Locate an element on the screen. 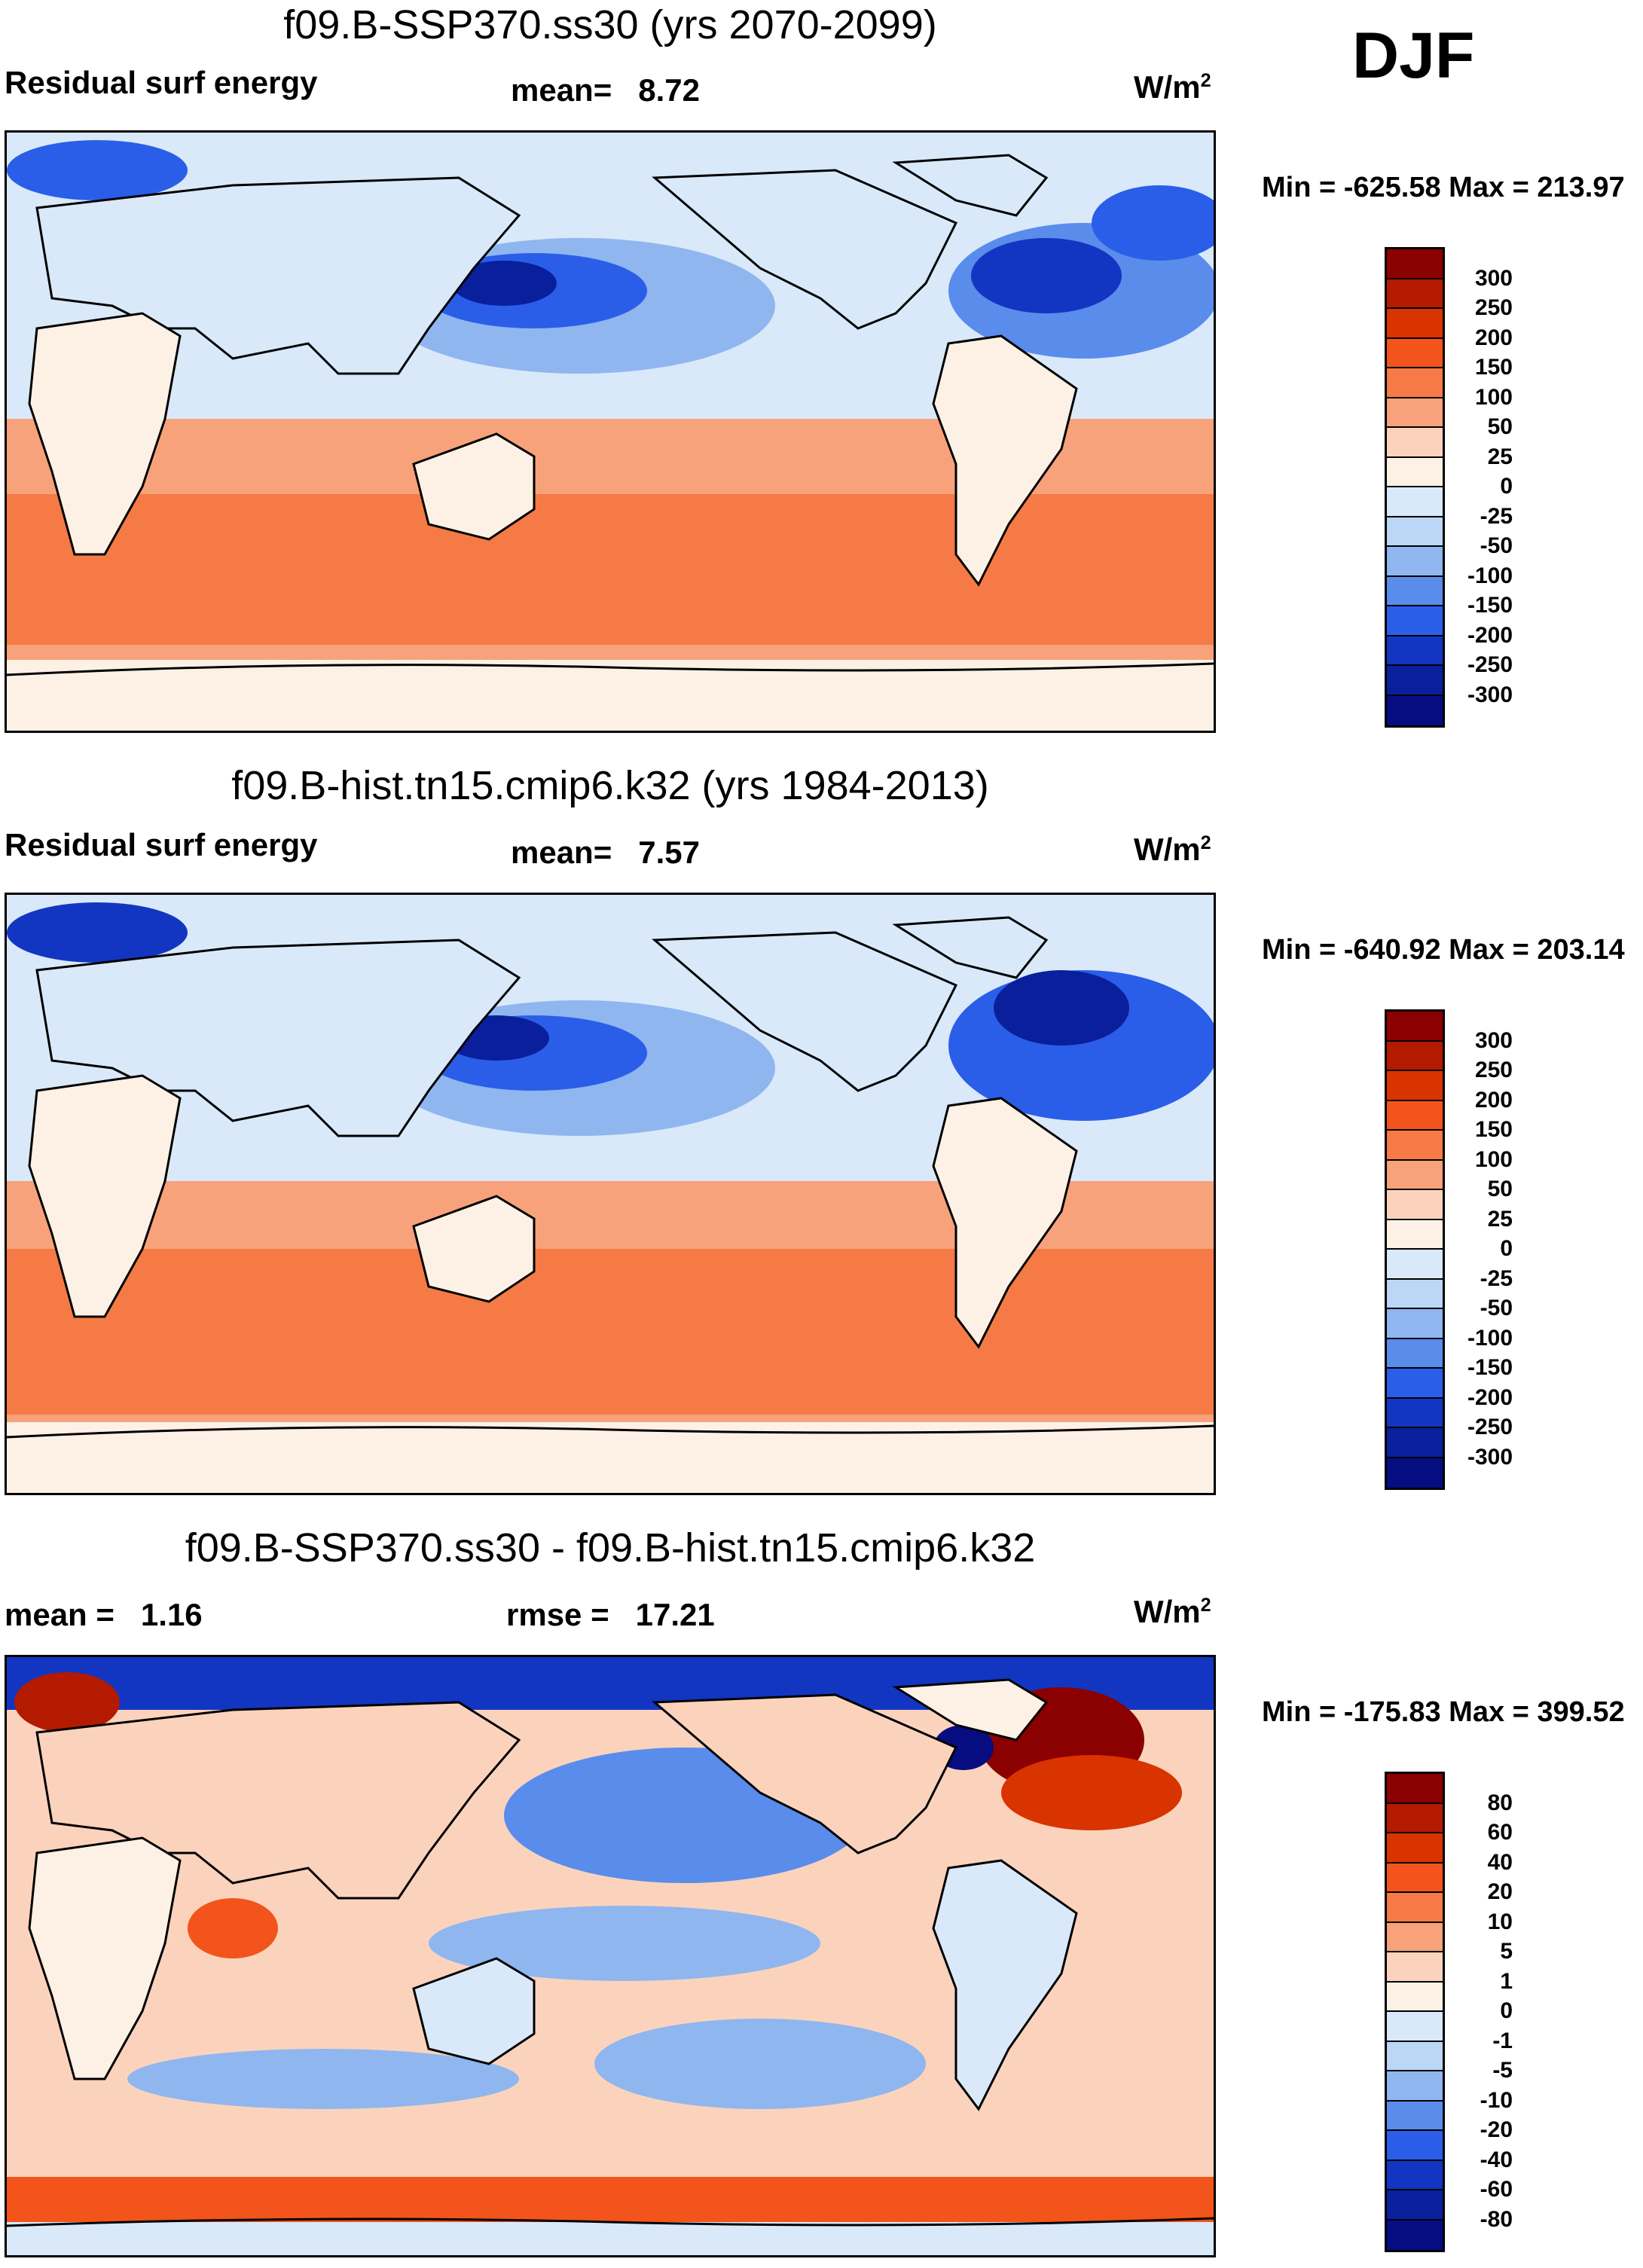  panel-3-colorbar-tick-label: -40 is located at coordinates (1496, 2159).